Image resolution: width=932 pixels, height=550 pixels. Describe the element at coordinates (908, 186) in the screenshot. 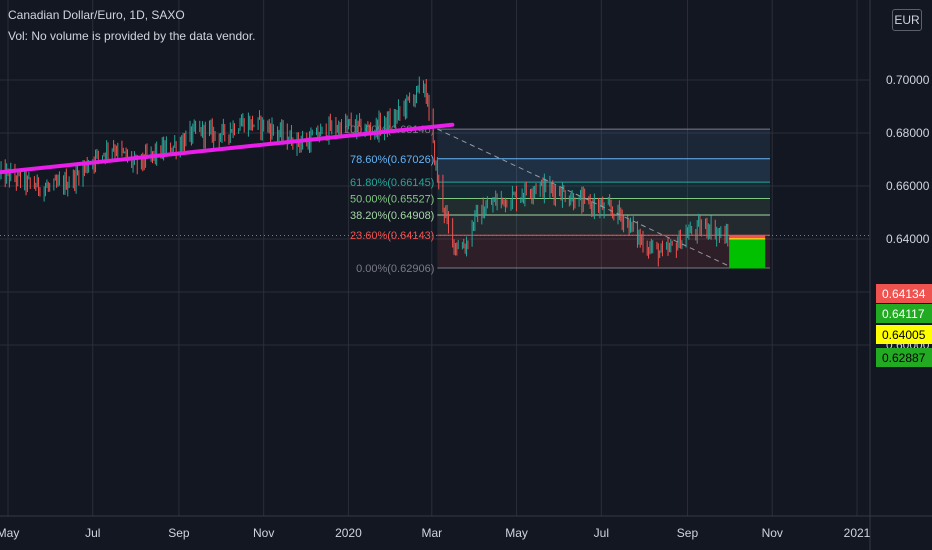

I see `price-tick-label: 0.66000` at that location.